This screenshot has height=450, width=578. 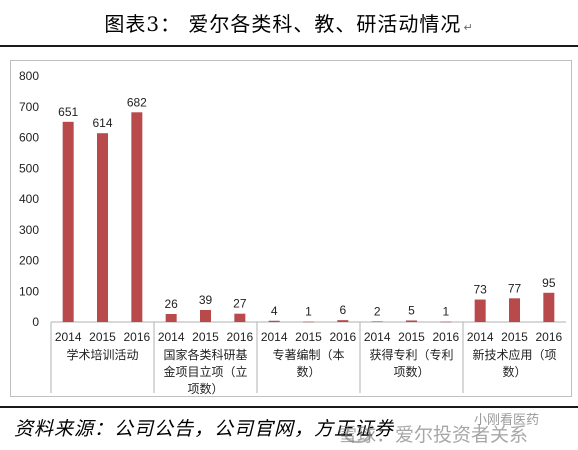 What do you see at coordinates (29, 199) in the screenshot?
I see `y-tick-label: 400` at bounding box center [29, 199].